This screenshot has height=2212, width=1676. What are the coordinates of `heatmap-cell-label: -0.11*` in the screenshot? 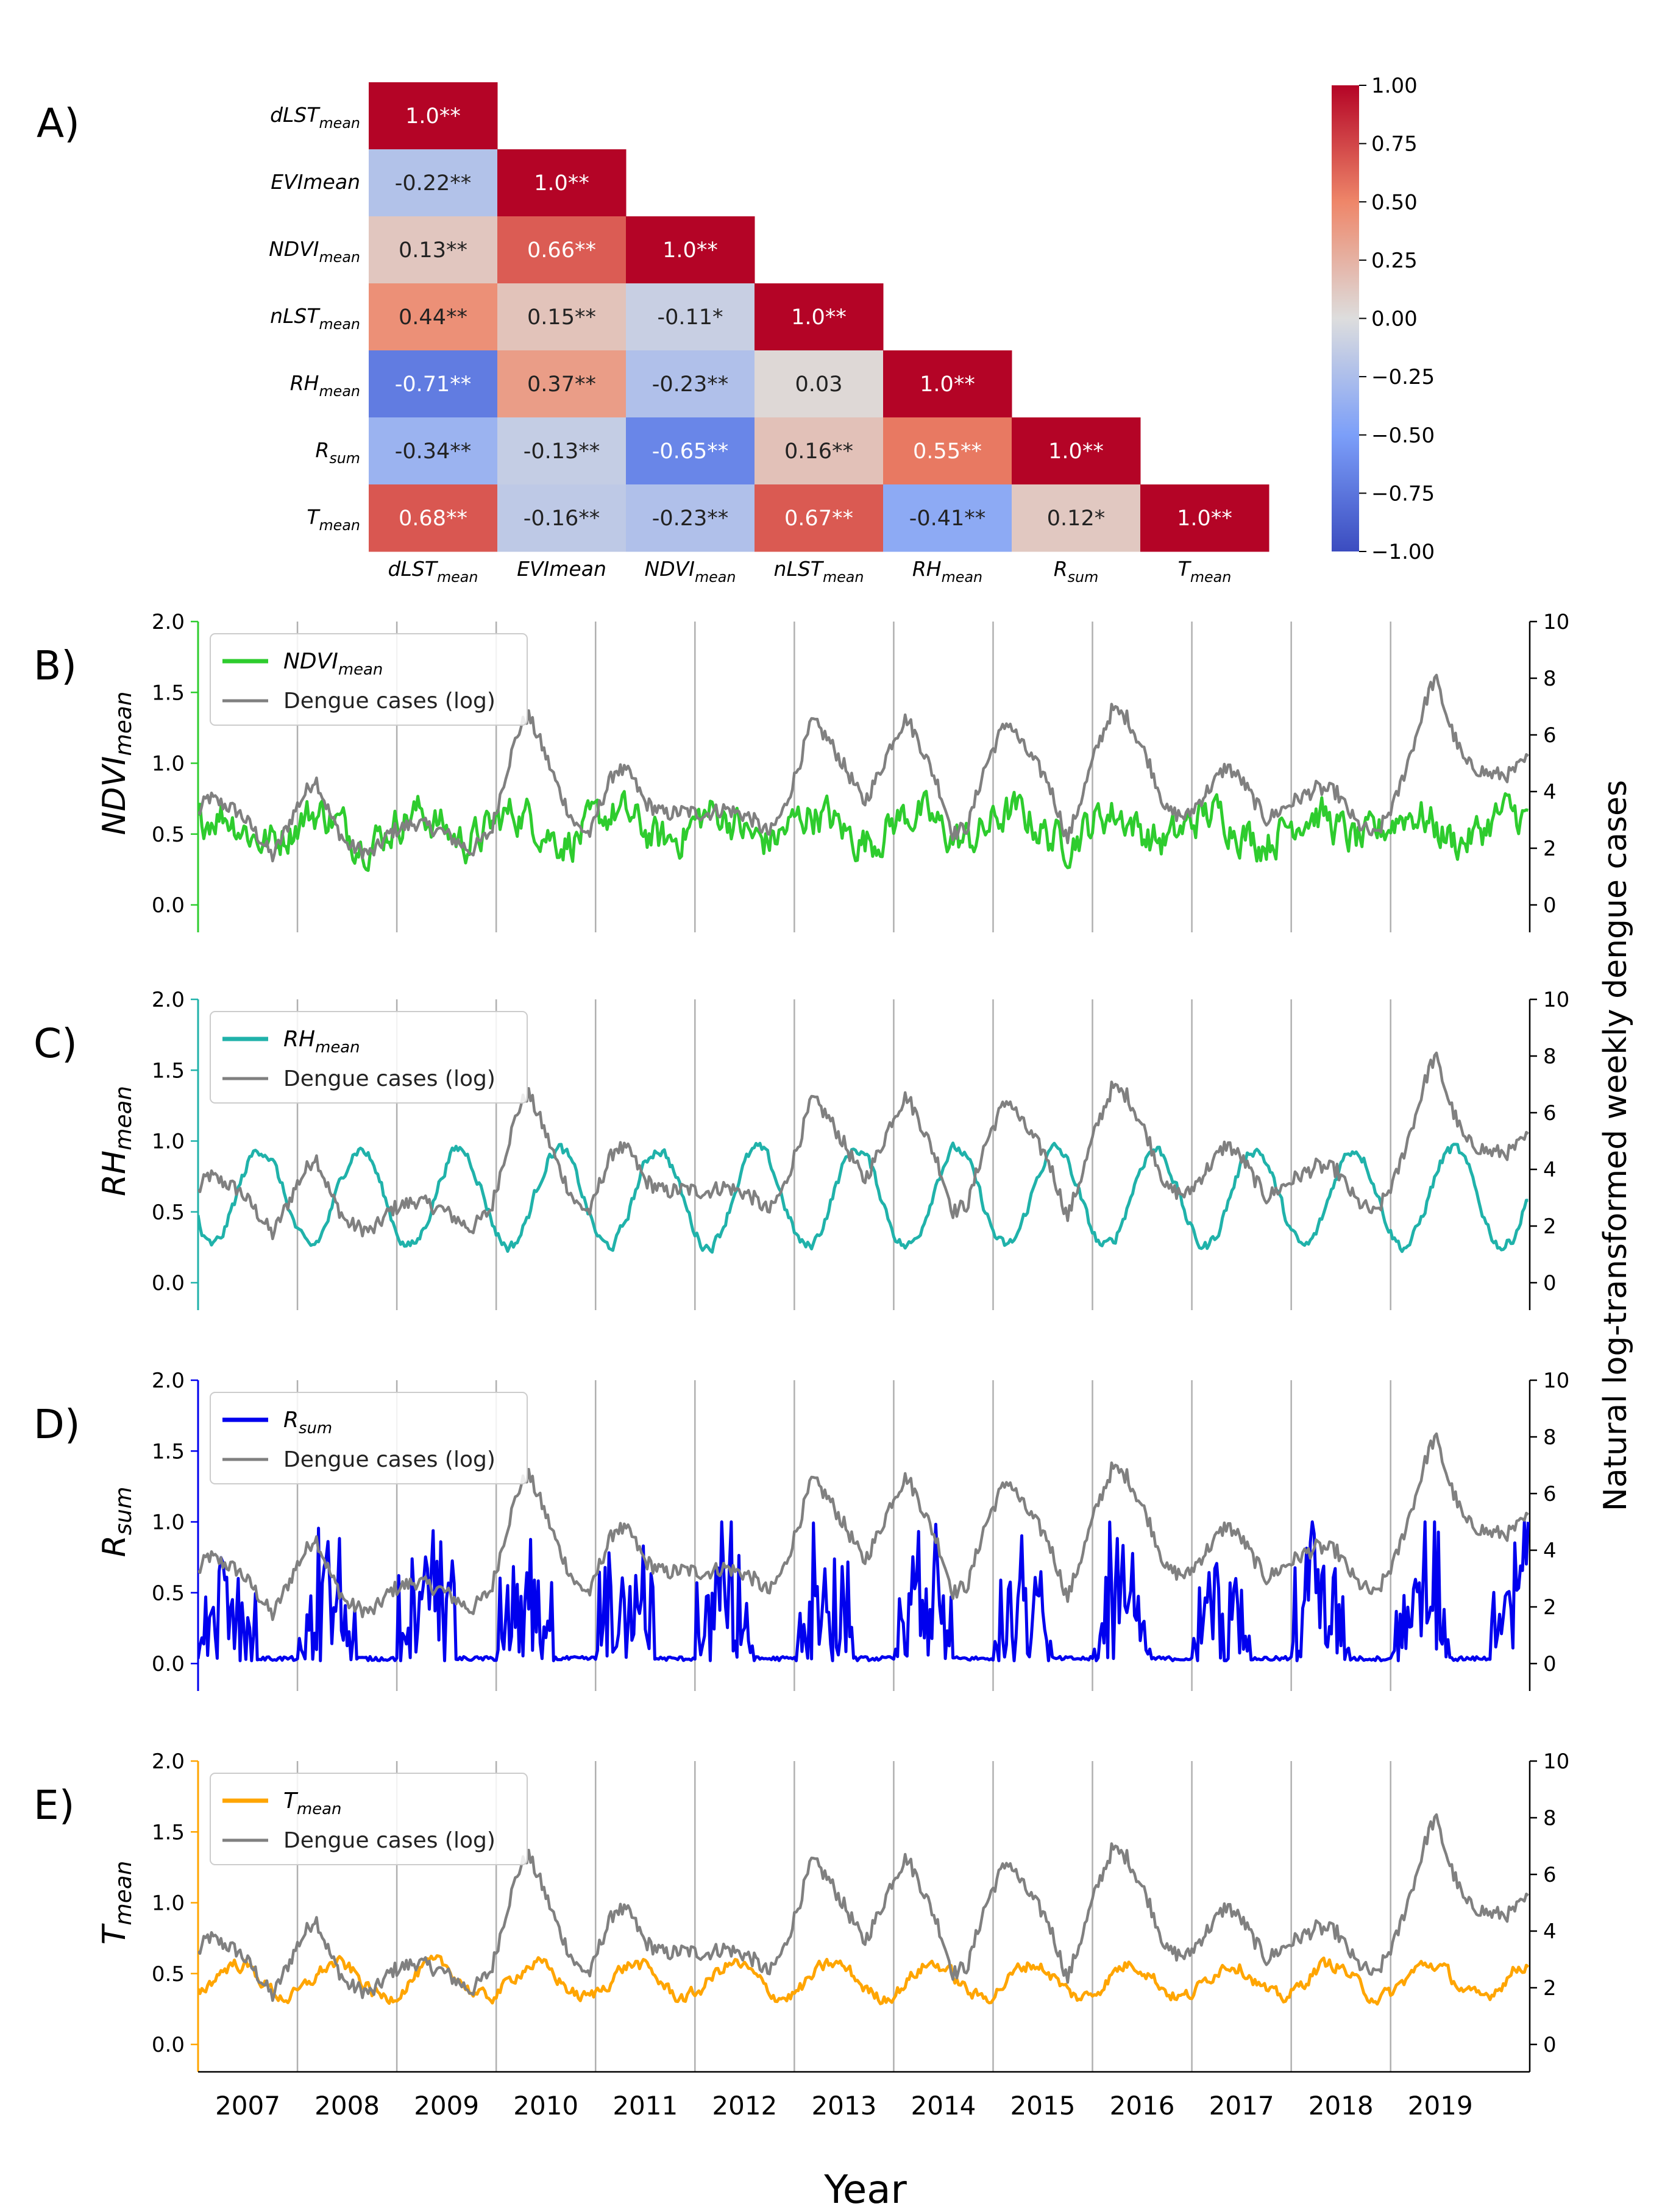 It's located at (690, 317).